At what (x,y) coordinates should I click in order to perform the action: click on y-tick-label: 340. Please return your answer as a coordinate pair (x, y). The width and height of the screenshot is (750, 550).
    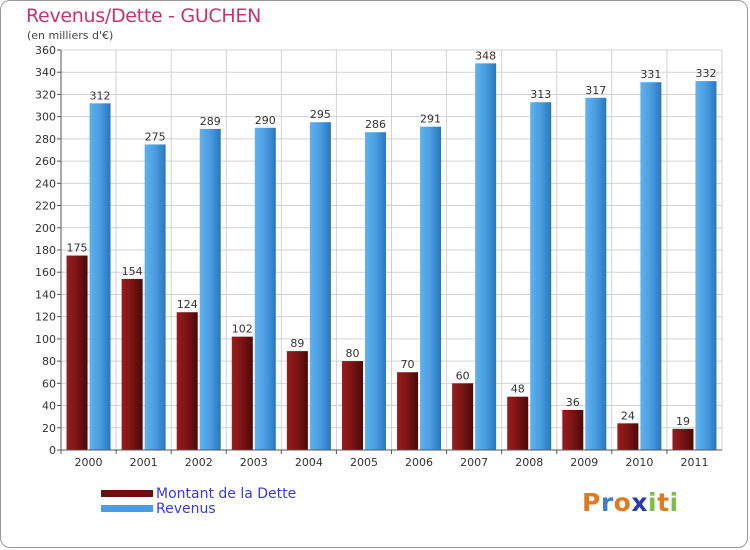
    Looking at the image, I should click on (45, 72).